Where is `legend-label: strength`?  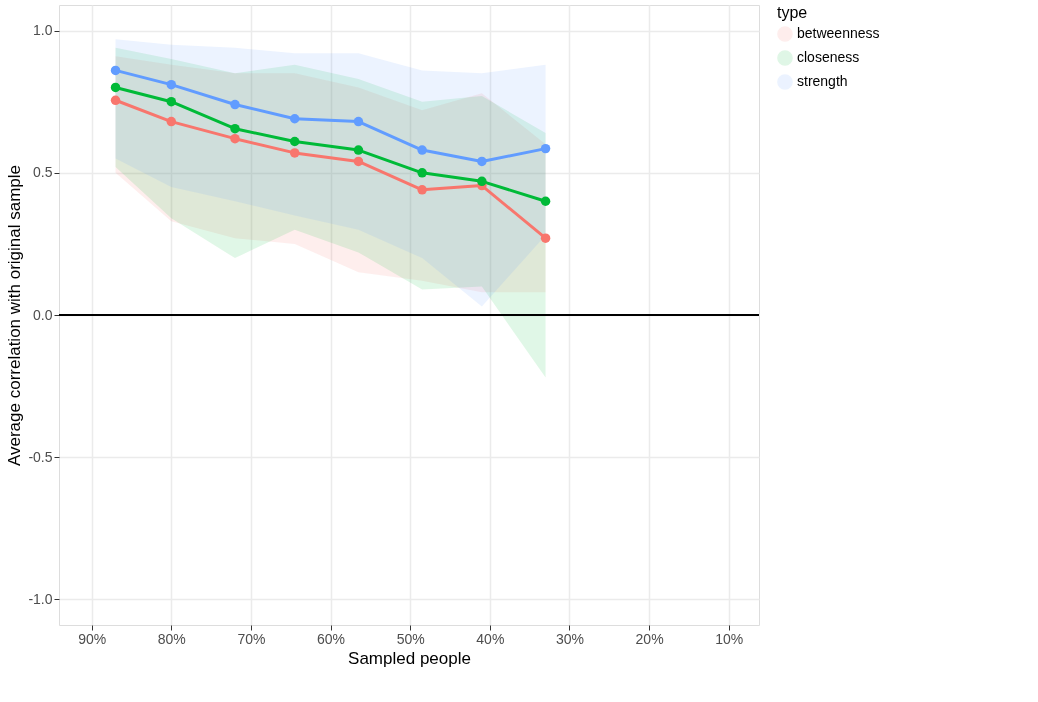 legend-label: strength is located at coordinates (822, 81).